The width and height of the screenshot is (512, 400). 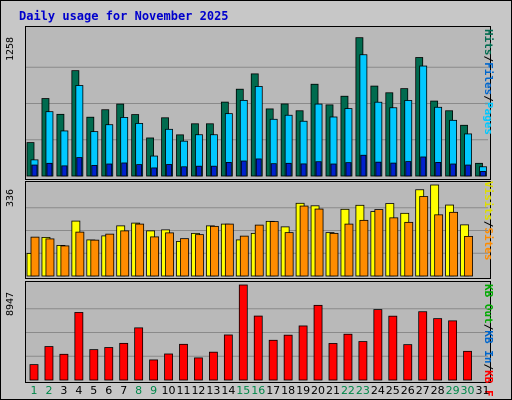 What do you see at coordinates (63, 390) in the screenshot?
I see `x-tick-label: 3` at bounding box center [63, 390].